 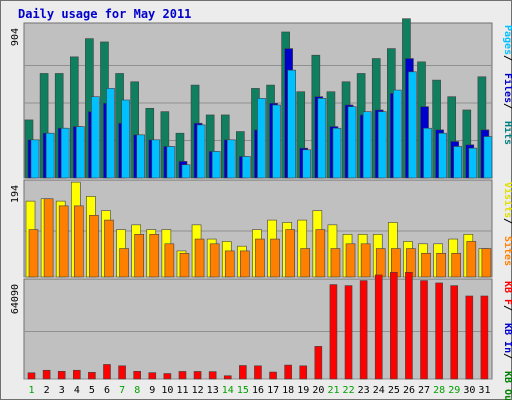 I want to click on x-tick-day-14: 14, so click(x=228, y=390).